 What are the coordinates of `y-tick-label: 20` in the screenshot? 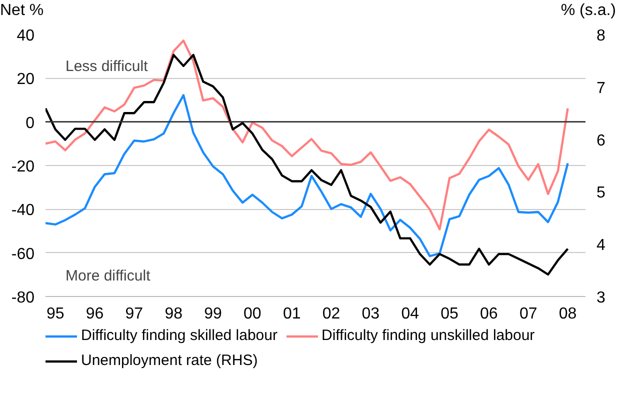 It's located at (25, 79).